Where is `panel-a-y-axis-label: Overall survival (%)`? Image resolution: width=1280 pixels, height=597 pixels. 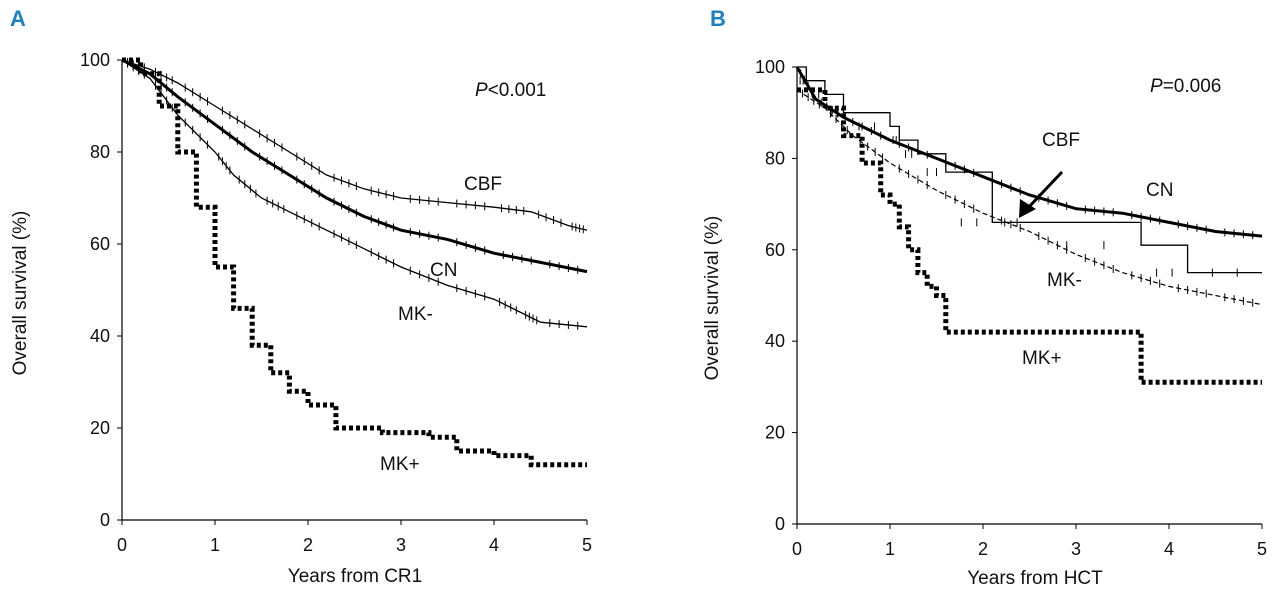
panel-a-y-axis-label: Overall survival (%) is located at coordinates (20, 293).